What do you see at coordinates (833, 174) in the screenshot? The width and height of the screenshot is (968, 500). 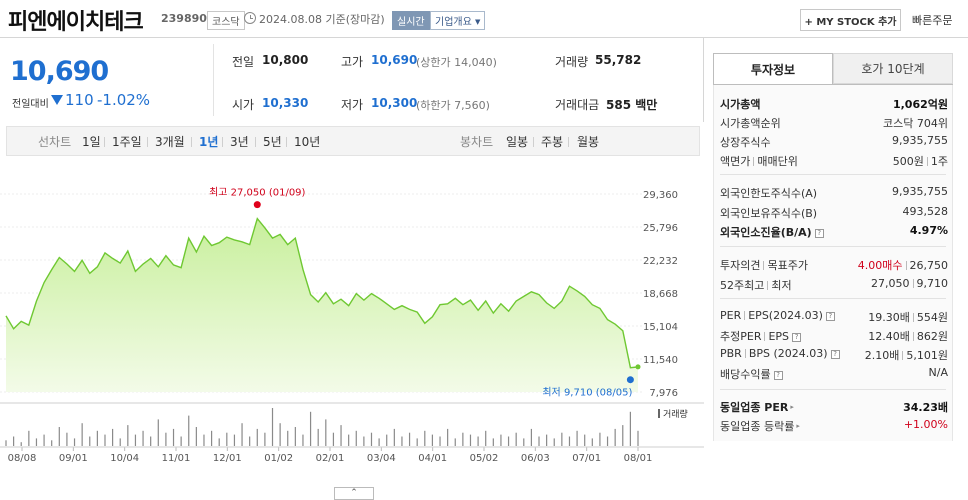 I see `divider` at bounding box center [833, 174].